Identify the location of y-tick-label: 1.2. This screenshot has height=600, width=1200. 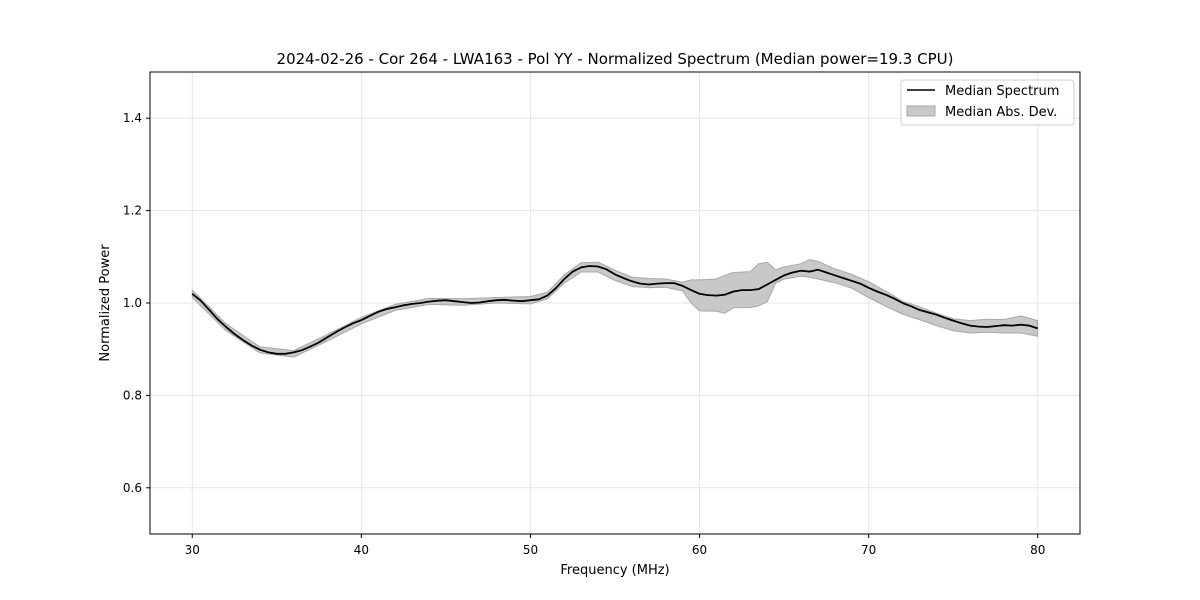
(132, 211).